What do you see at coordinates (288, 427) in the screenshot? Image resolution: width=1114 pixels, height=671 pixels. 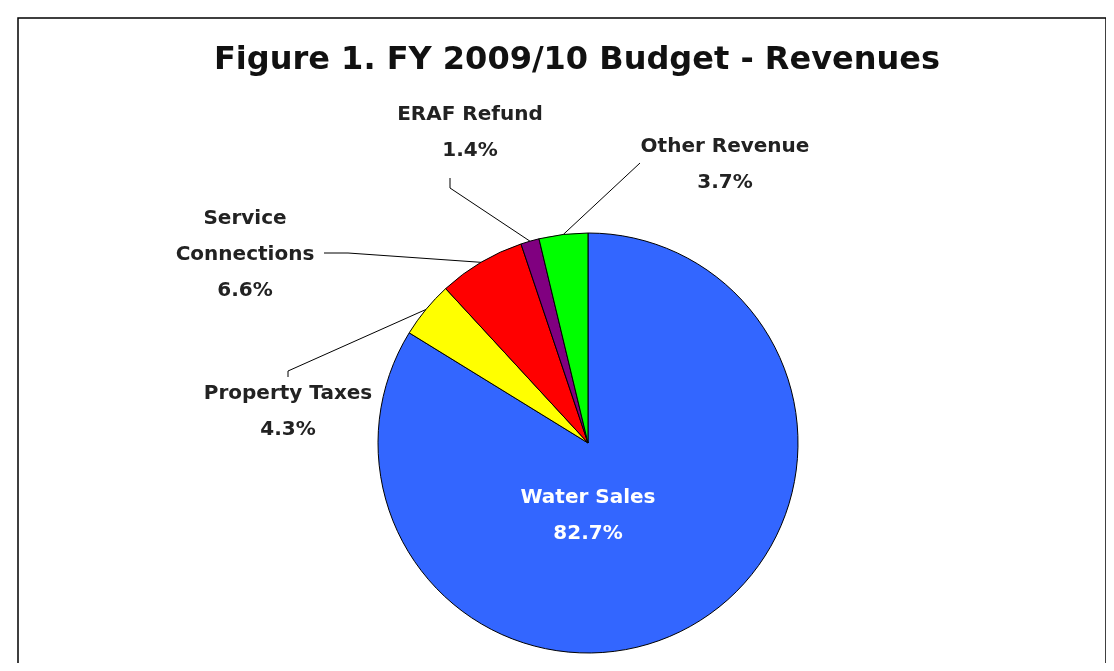 I see `data-label: 4.3%` at bounding box center [288, 427].